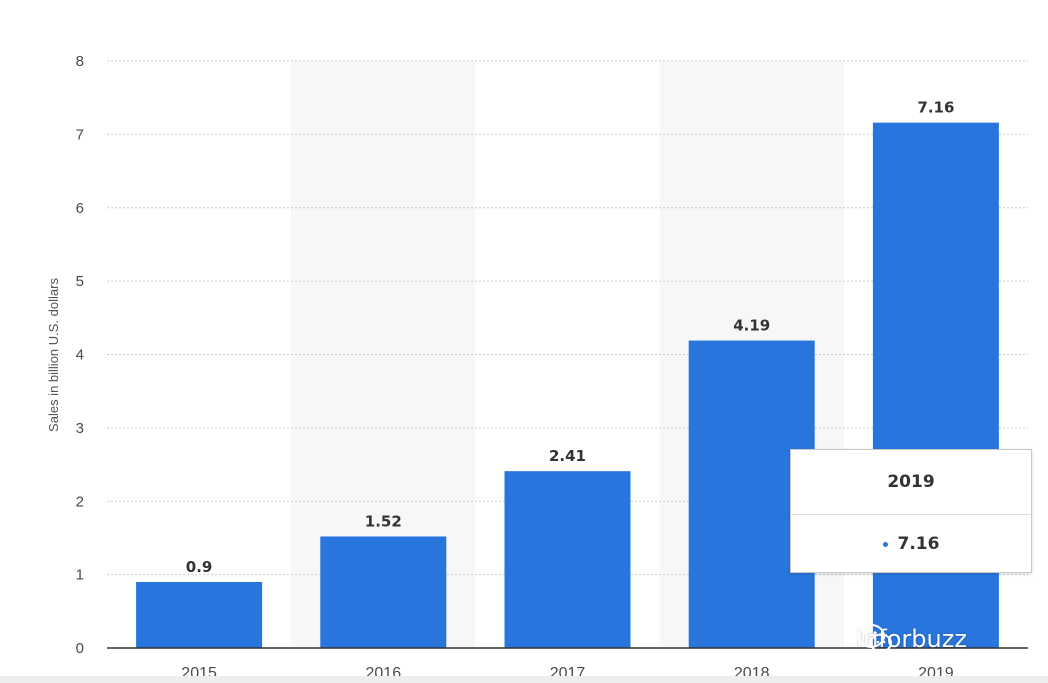 The height and width of the screenshot is (683, 1048). What do you see at coordinates (874, 638) in the screenshot?
I see `wechat-icon` at bounding box center [874, 638].